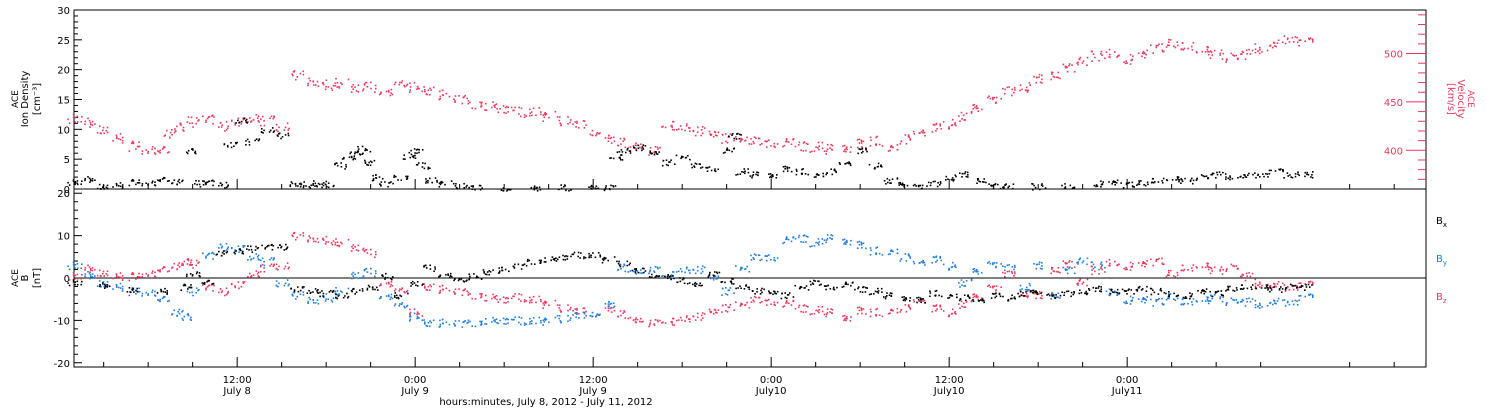 This screenshot has width=1500, height=410. I want to click on x-tick-date-label: July10, so click(949, 391).